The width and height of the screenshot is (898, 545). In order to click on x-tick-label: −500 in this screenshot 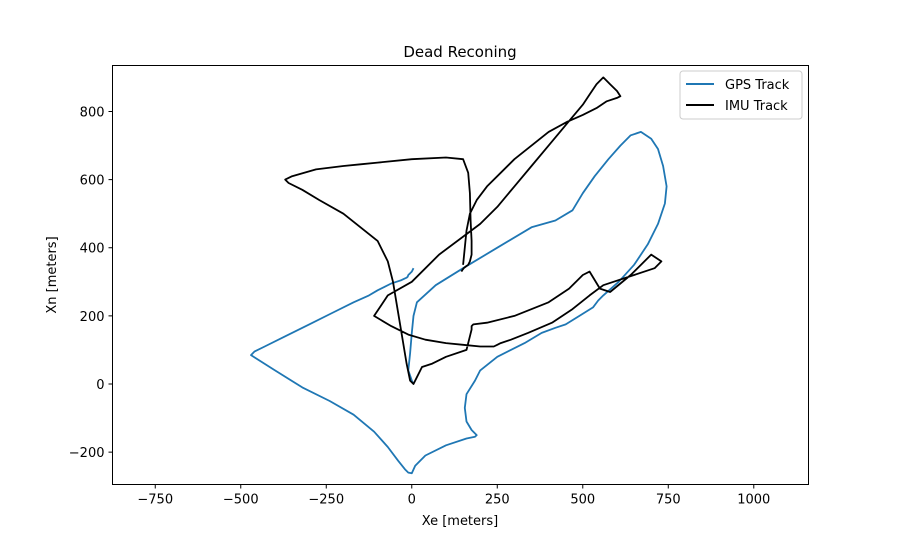, I will do `click(241, 500)`.